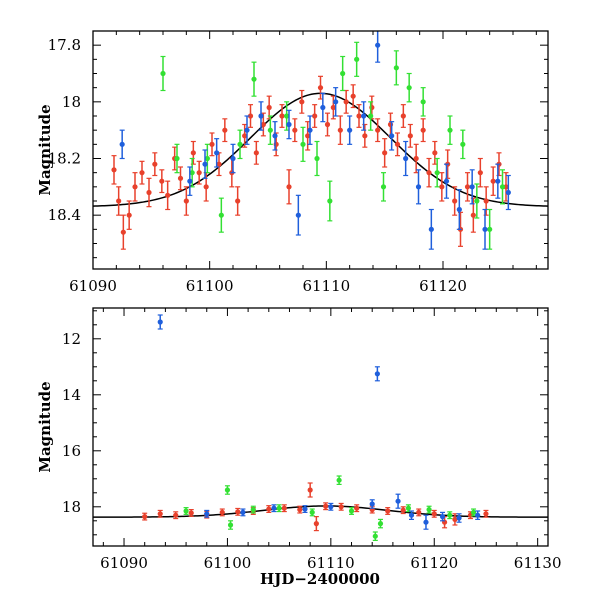 The width and height of the screenshot is (600, 600). I want to click on bottom-xlabel: HJD−2400000, so click(320, 579).